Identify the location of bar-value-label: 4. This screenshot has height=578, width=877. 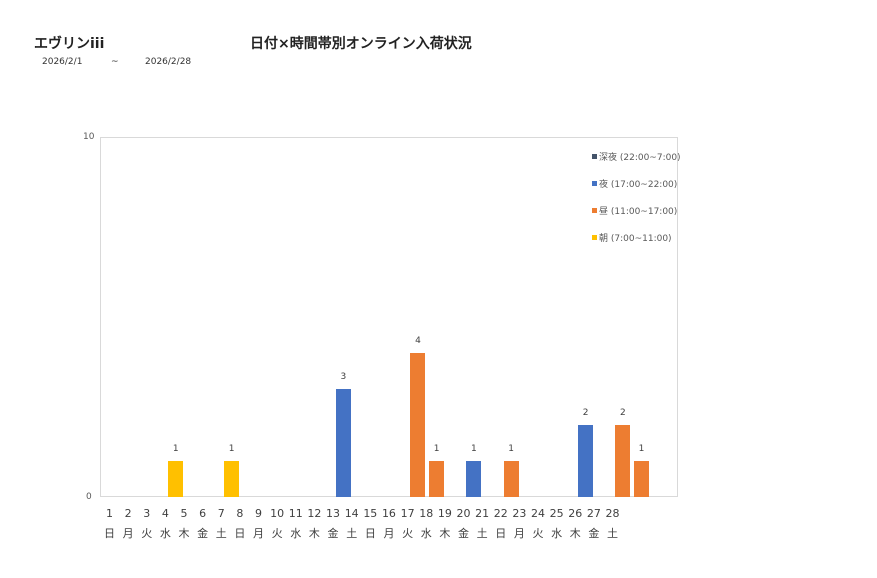
(418, 341).